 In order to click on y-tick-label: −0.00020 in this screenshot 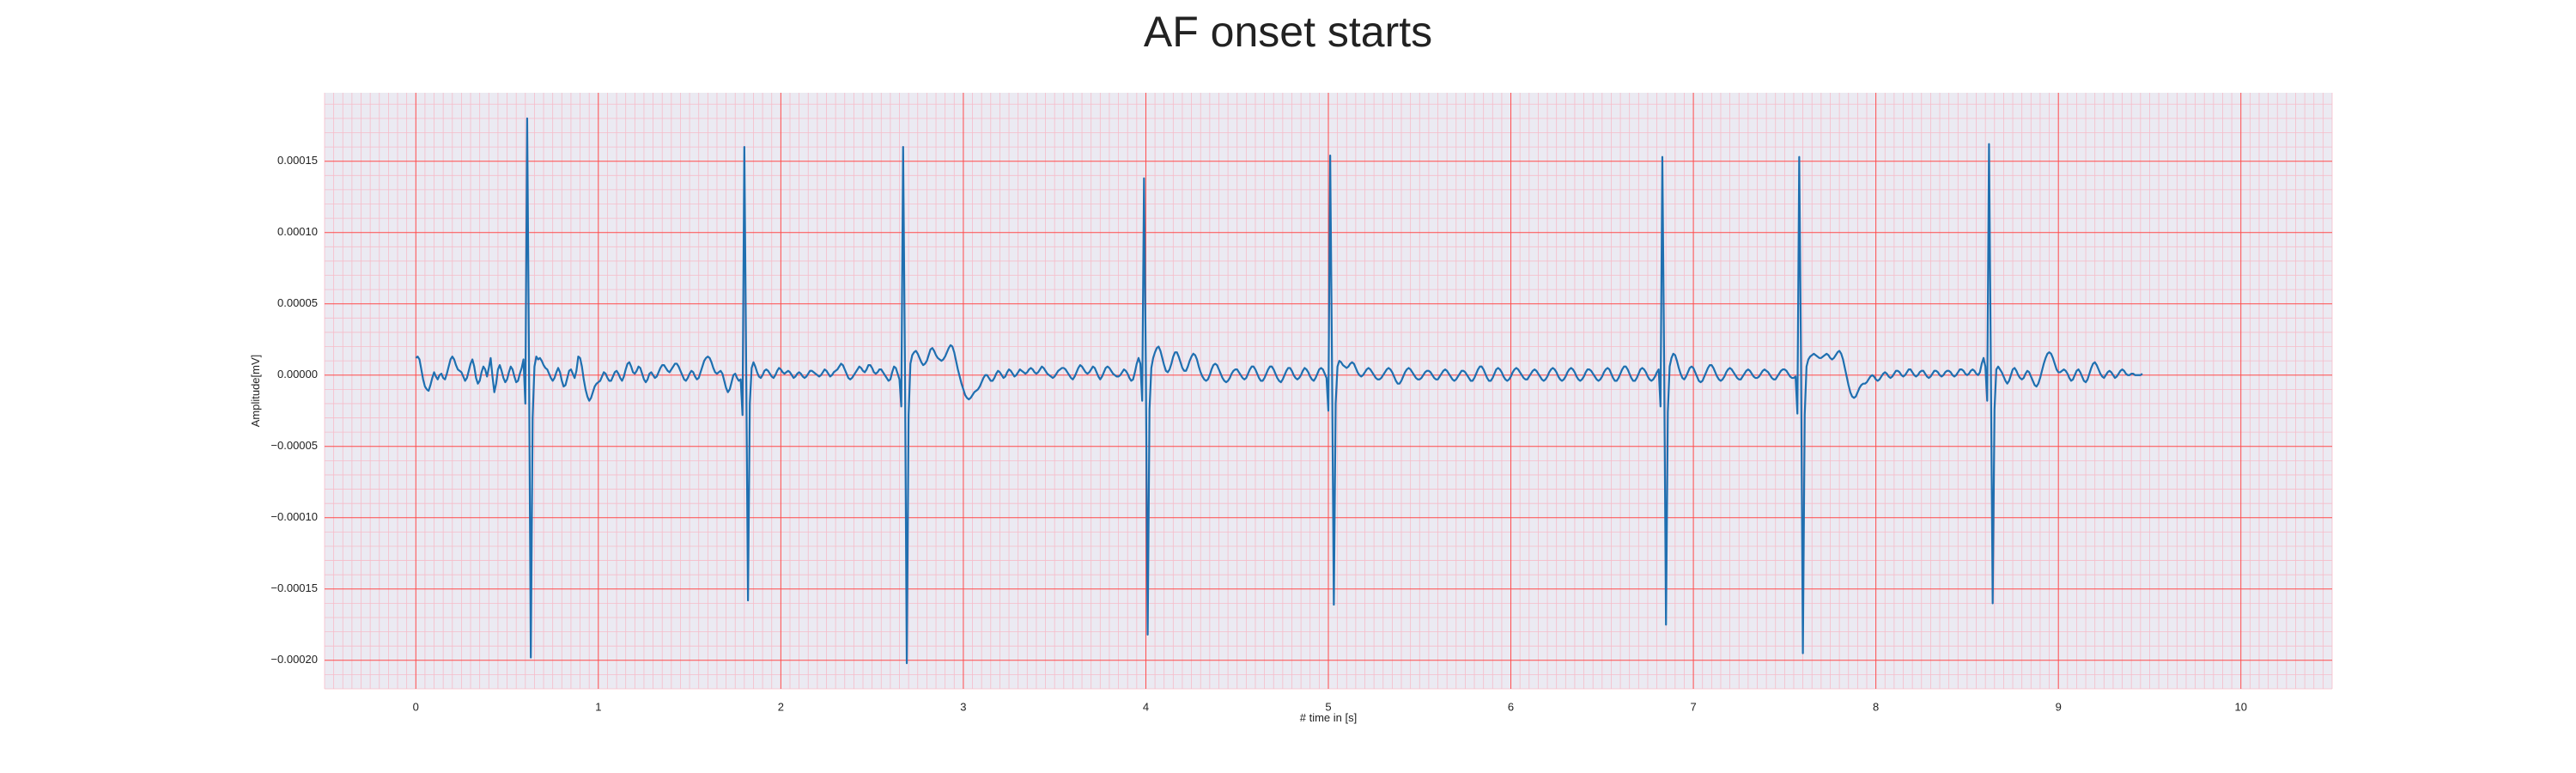, I will do `click(294, 659)`.